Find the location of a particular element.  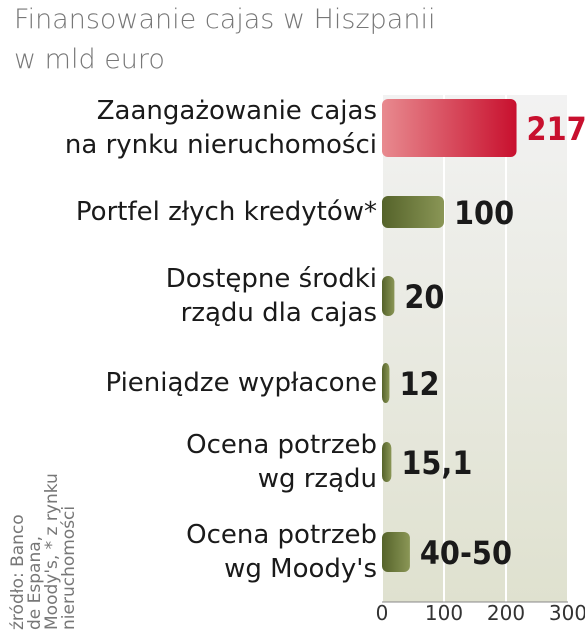

x-tick-label: 100 is located at coordinates (444, 613).